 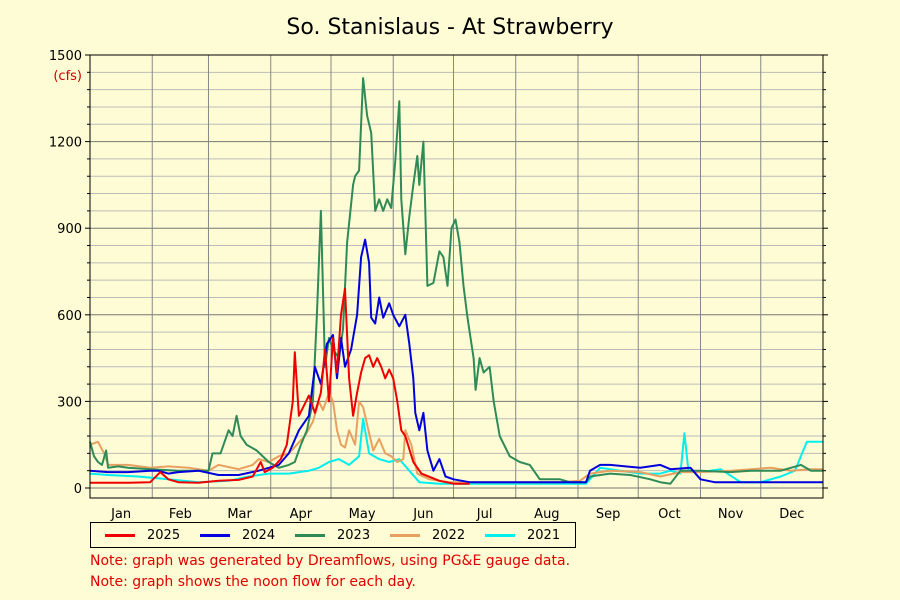 What do you see at coordinates (142, 535) in the screenshot?
I see `legend-item-2025: 2025` at bounding box center [142, 535].